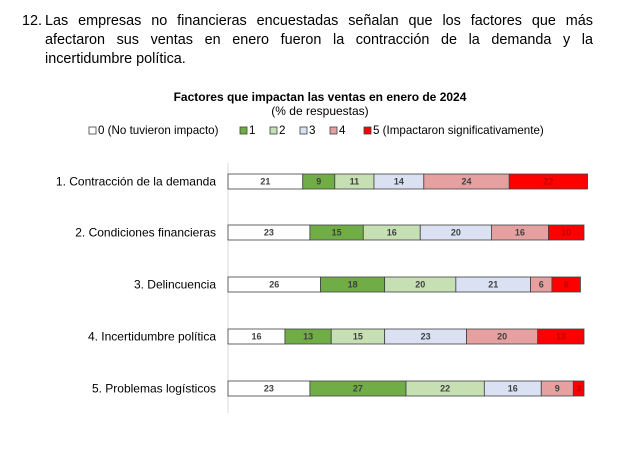 This screenshot has width=620, height=449. Describe the element at coordinates (467, 182) in the screenshot. I see `data-label: 24` at that location.